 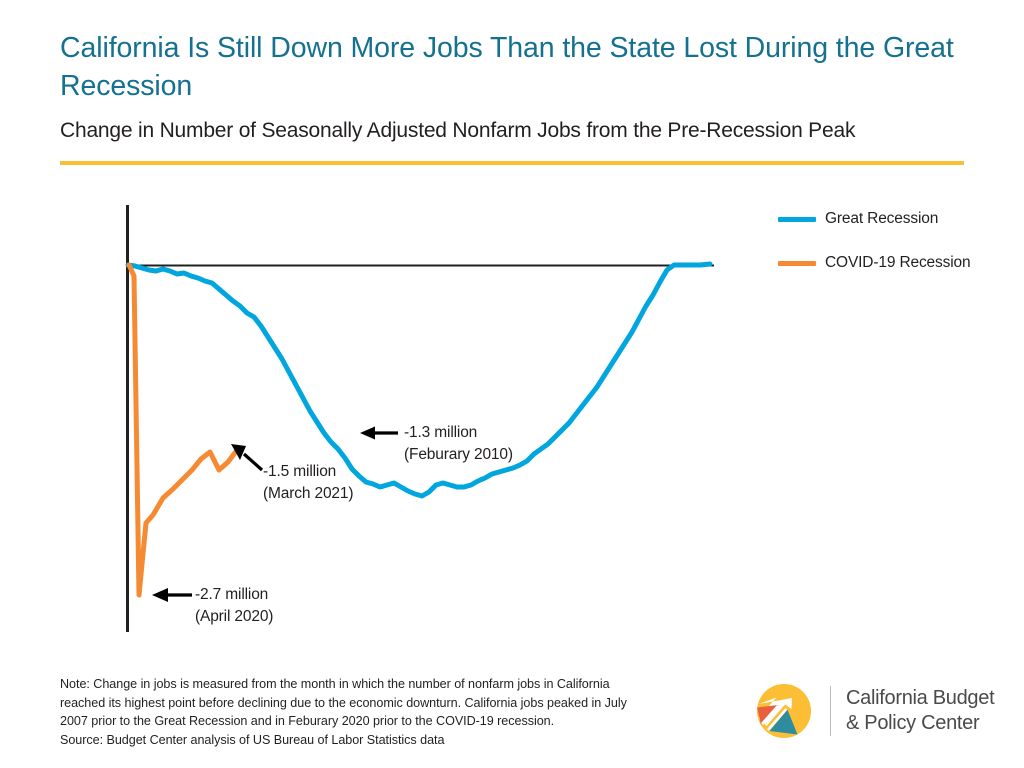 What do you see at coordinates (308, 493) in the screenshot?
I see `annotation-date: (March 2021)` at bounding box center [308, 493].